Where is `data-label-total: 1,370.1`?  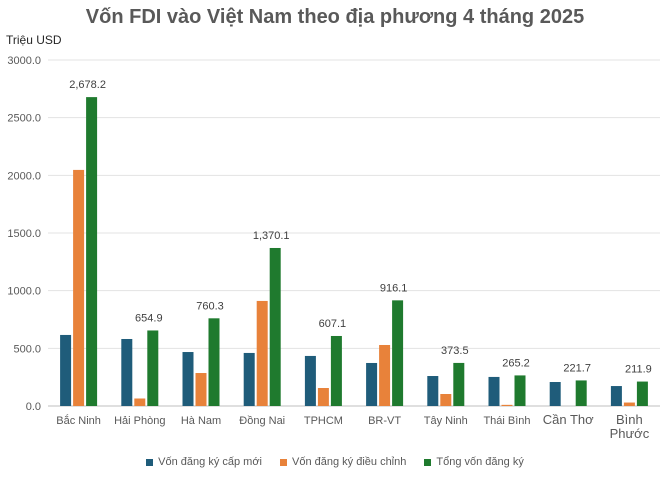
data-label-total: 1,370.1 is located at coordinates (271, 236).